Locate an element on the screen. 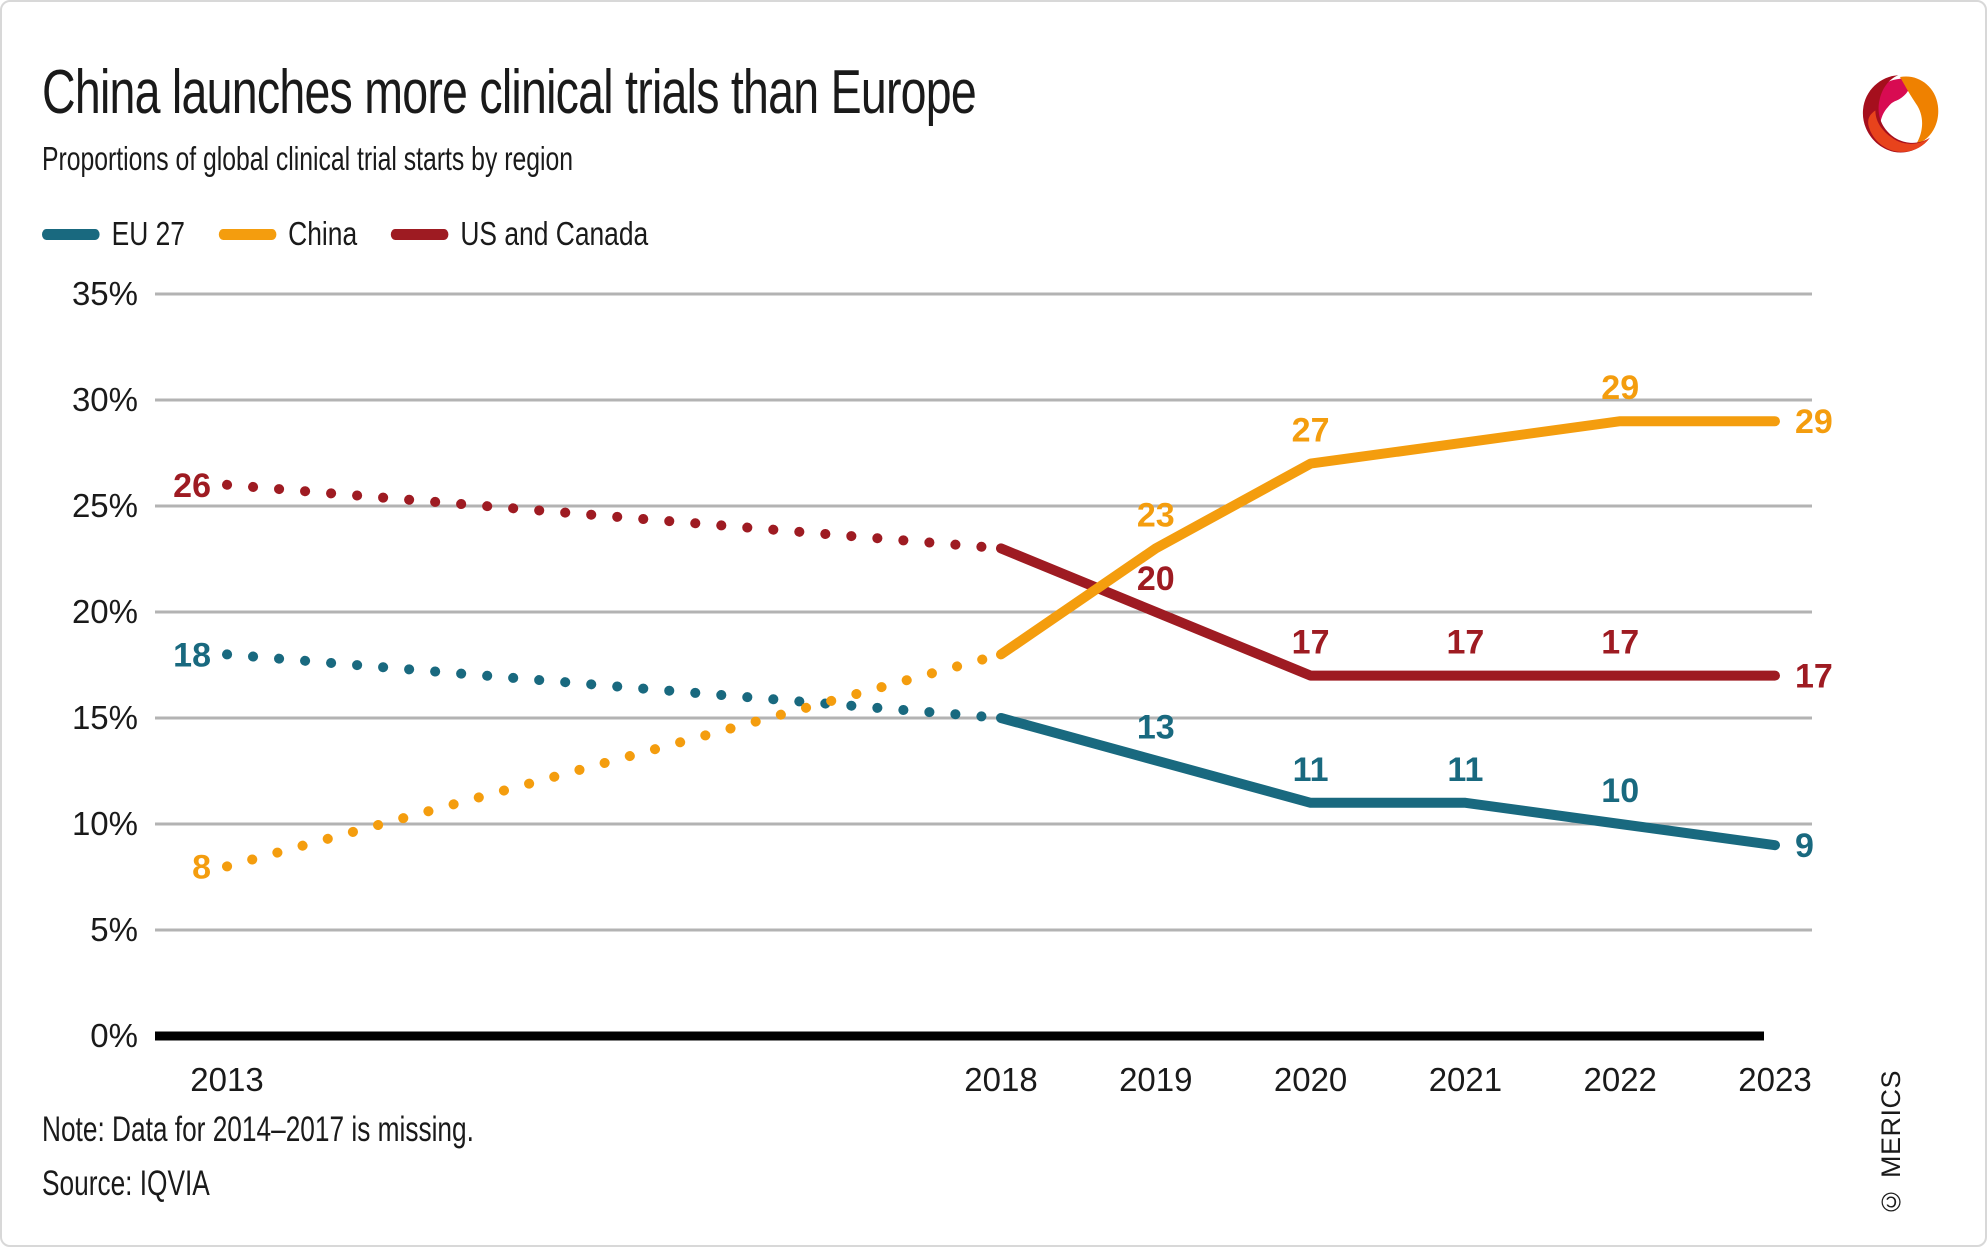  data-label: 13 is located at coordinates (1156, 727).